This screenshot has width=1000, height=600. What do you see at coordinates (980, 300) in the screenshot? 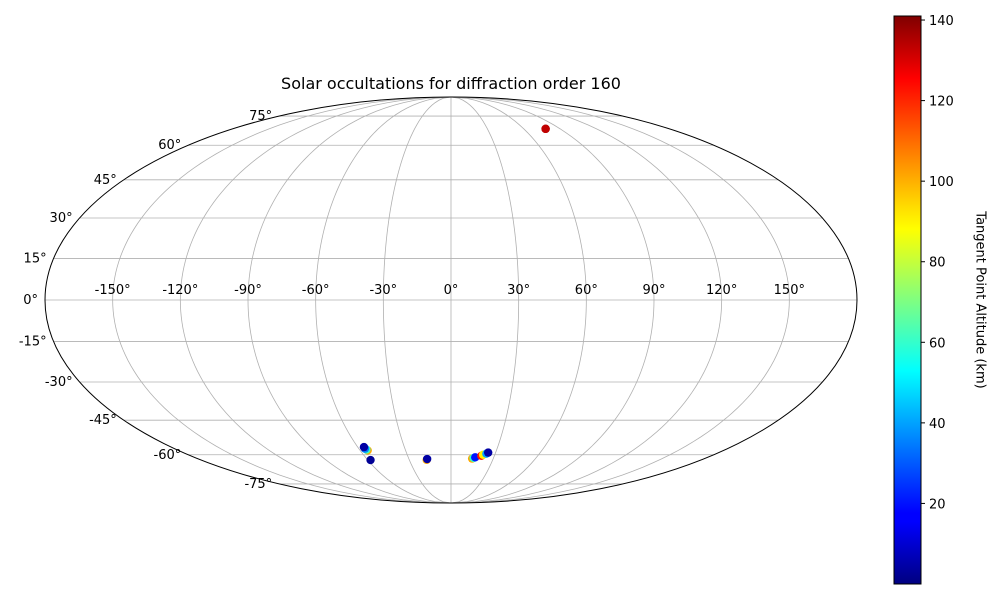
I see `colorbar-label: Tangent Point Altitude (km)` at bounding box center [980, 300].